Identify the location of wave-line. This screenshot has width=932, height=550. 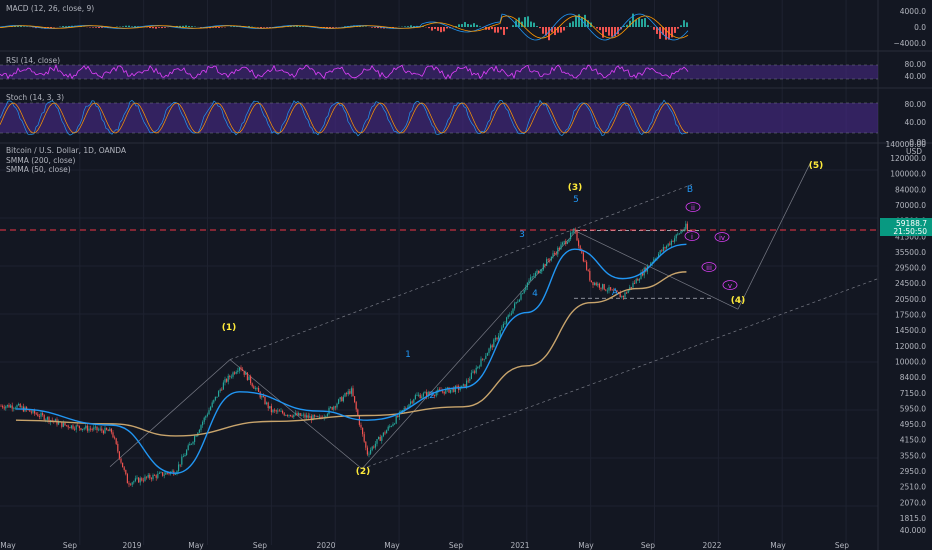
(774, 236).